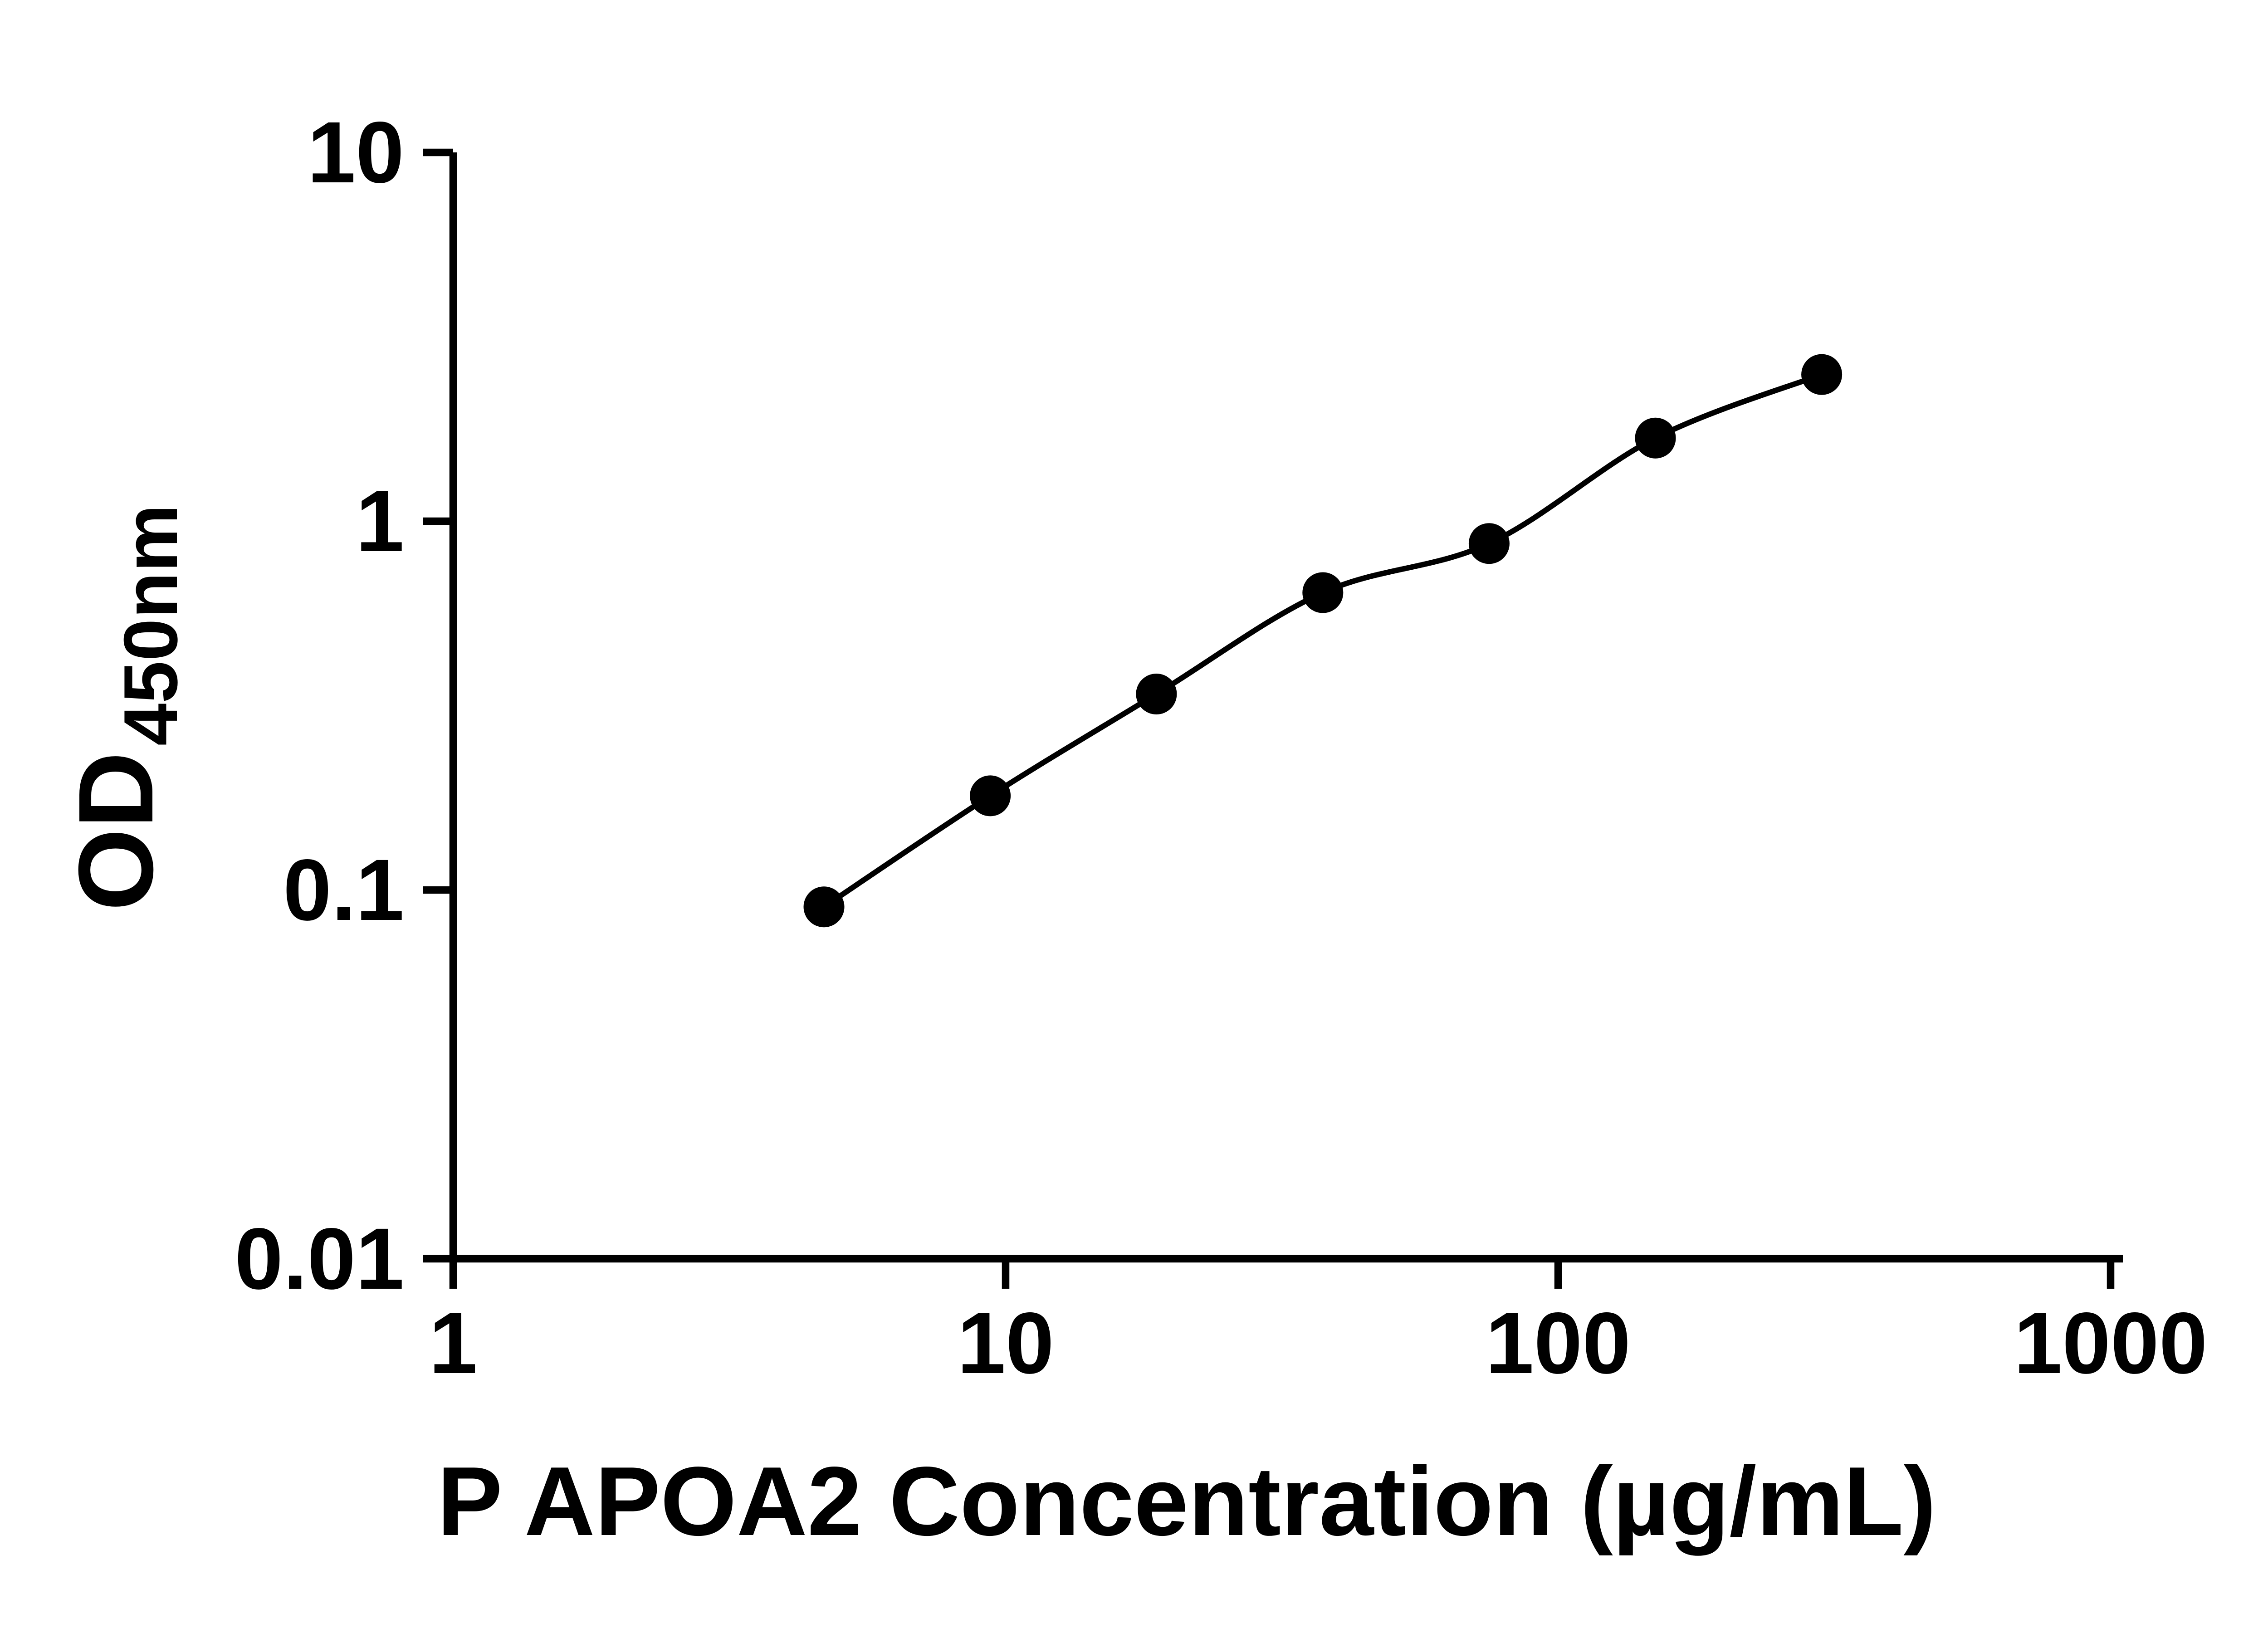  What do you see at coordinates (1559, 1343) in the screenshot?
I see `x-tick-label: 100` at bounding box center [1559, 1343].